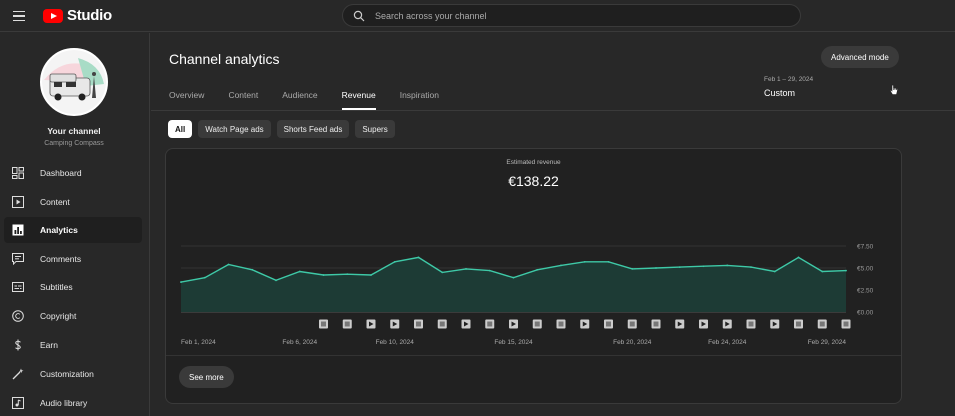 This screenshot has width=955, height=416. Describe the element at coordinates (73, 202) in the screenshot. I see `sidebar-item-content: Content` at that location.